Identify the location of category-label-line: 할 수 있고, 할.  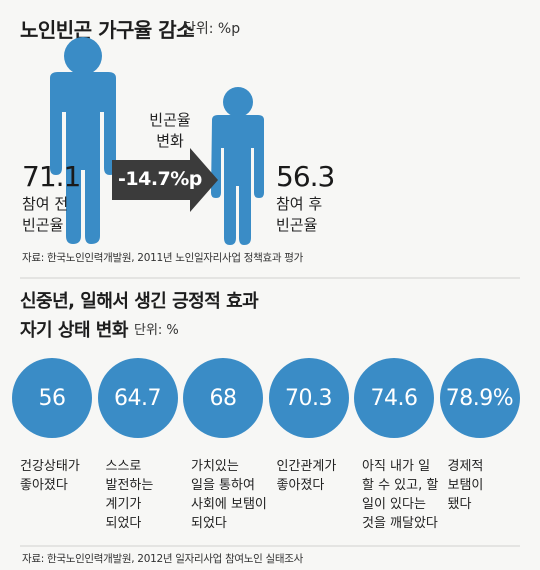
(400, 485).